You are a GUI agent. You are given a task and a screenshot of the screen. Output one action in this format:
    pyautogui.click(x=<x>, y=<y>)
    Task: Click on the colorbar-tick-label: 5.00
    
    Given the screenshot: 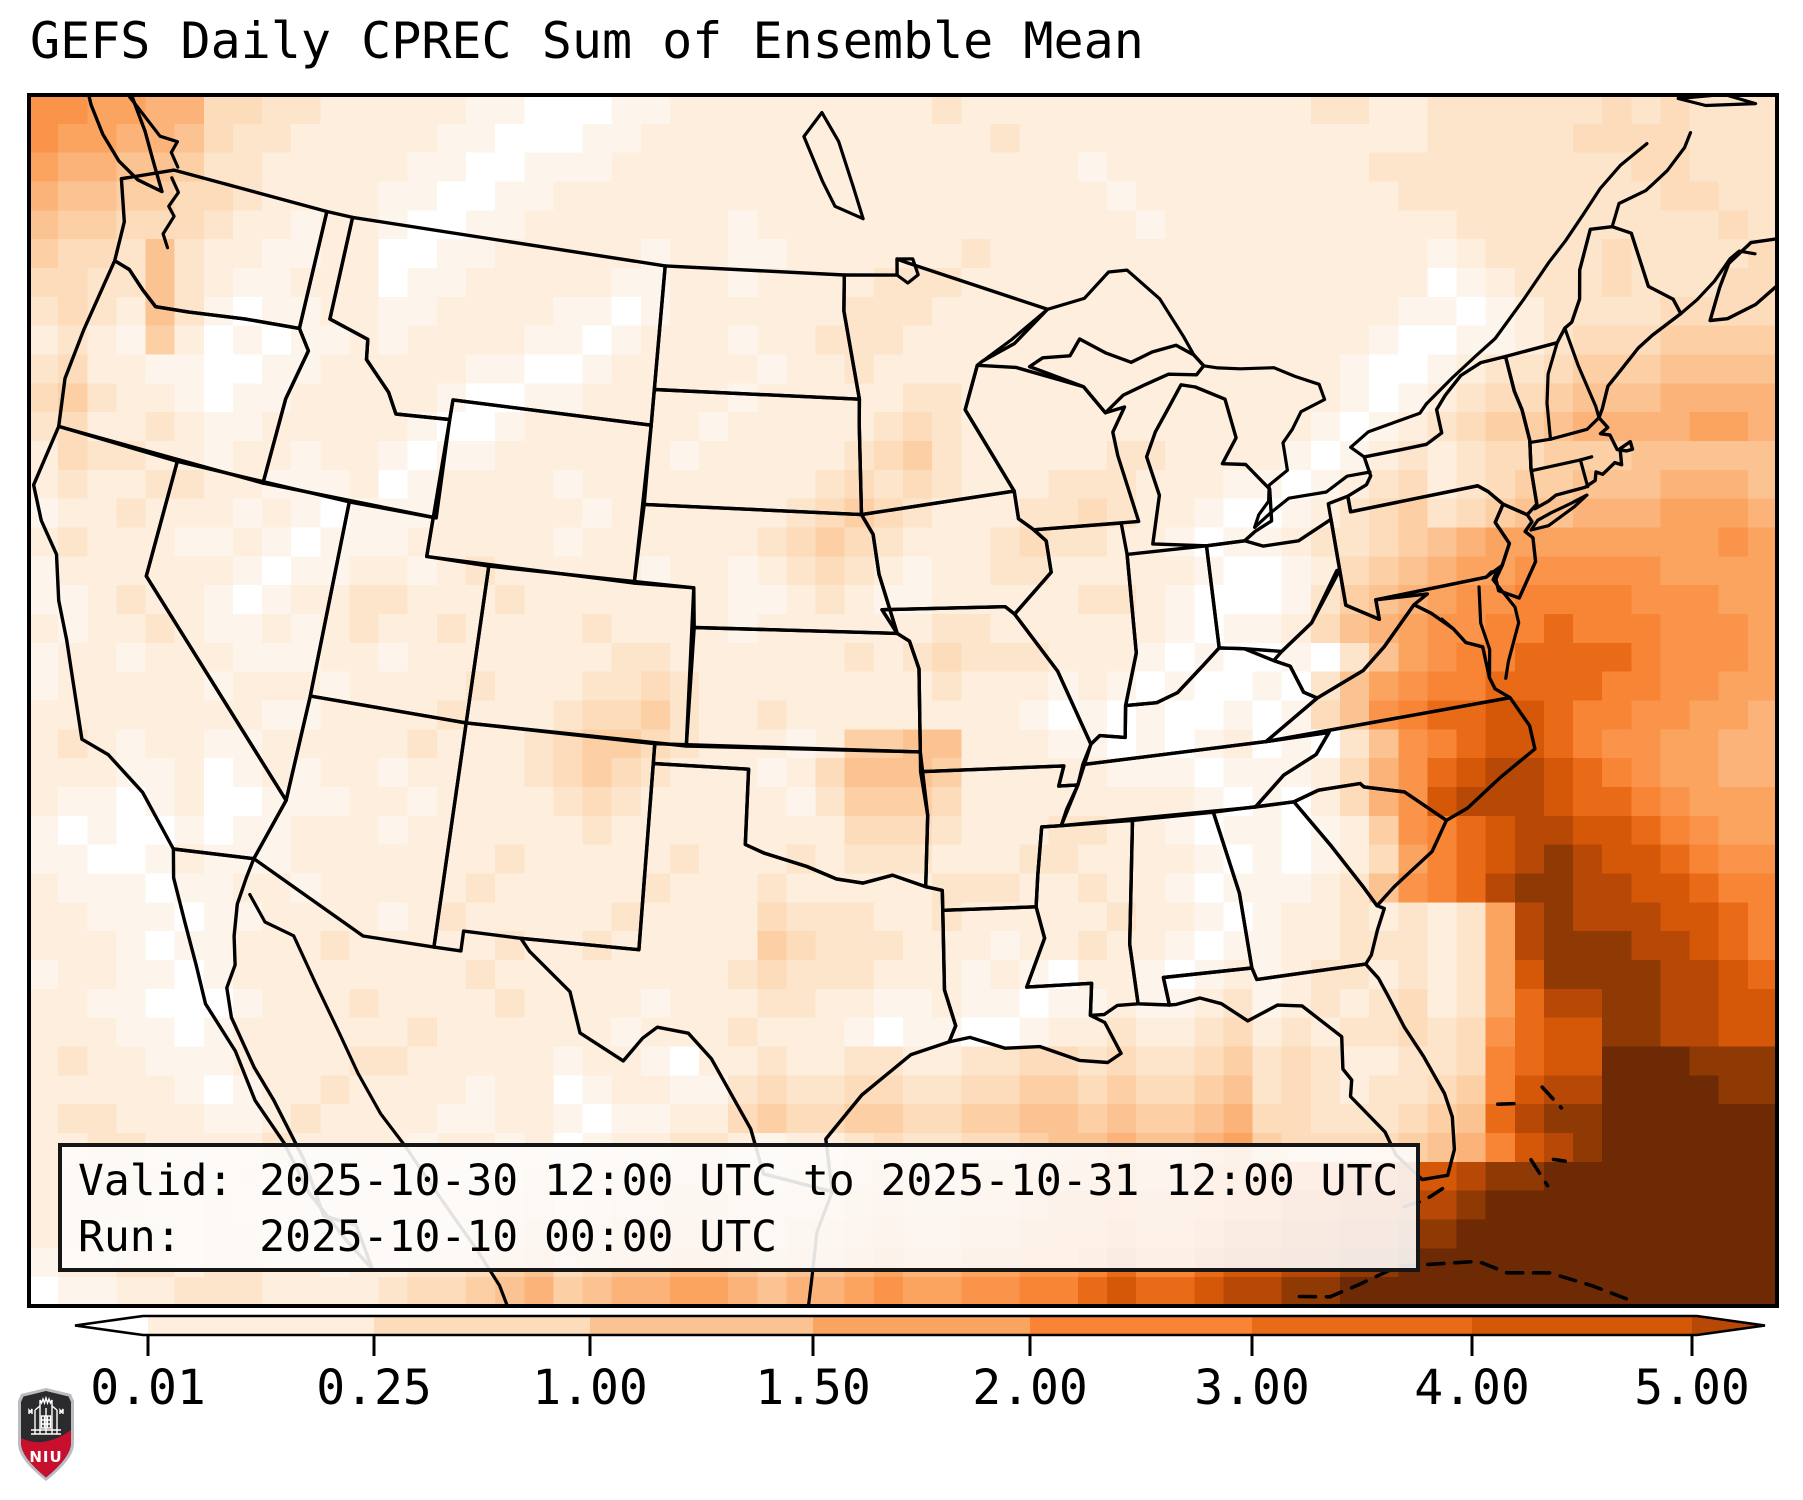 What is the action you would take?
    pyautogui.click(x=1692, y=1388)
    